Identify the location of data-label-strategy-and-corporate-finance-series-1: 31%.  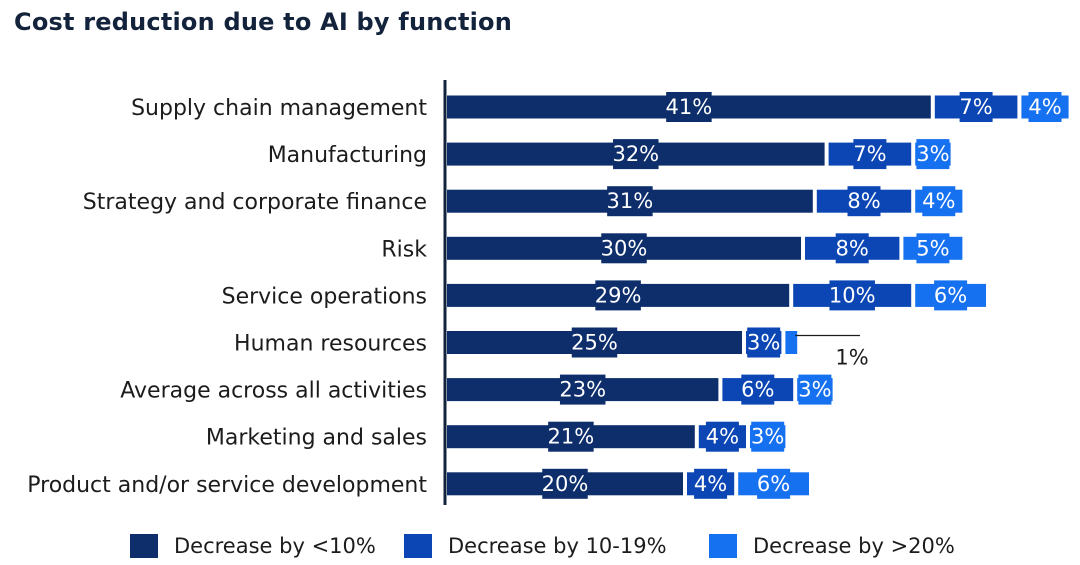
(630, 201).